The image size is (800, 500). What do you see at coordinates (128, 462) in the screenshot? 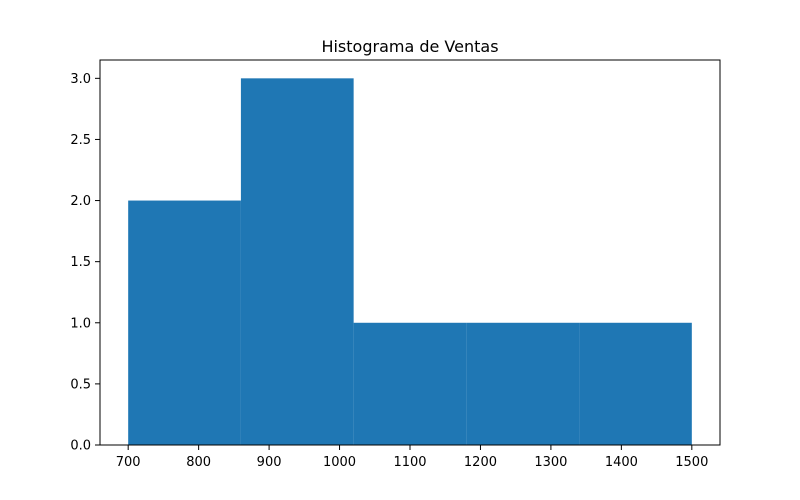
I see `x-tick-label: 700` at bounding box center [128, 462].